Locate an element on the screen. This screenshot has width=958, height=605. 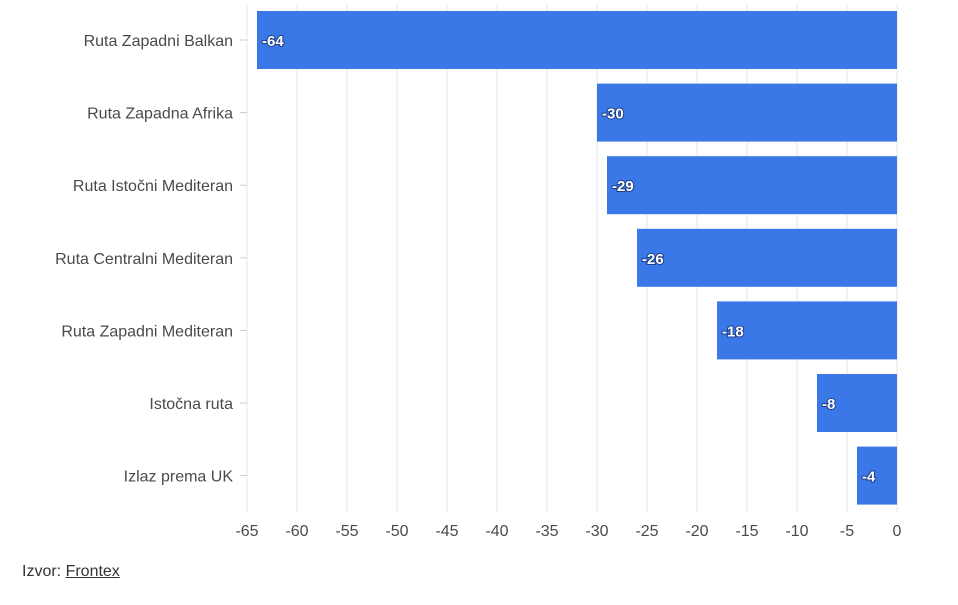
data-label: -30 is located at coordinates (613, 114).